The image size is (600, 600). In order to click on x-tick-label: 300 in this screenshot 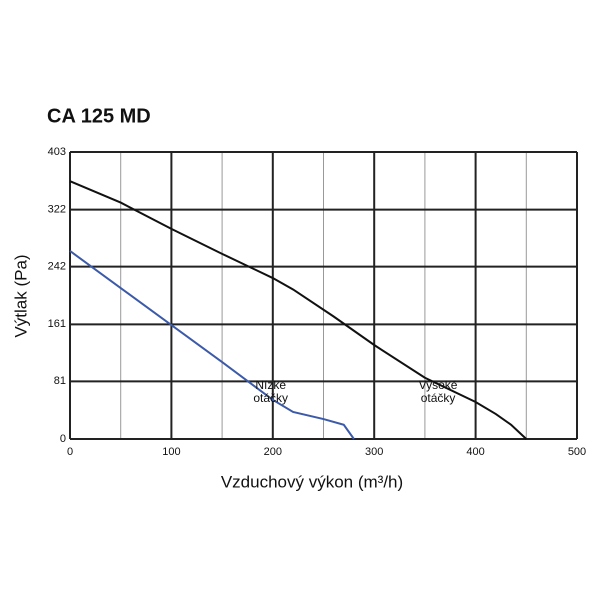, I will do `click(374, 452)`.